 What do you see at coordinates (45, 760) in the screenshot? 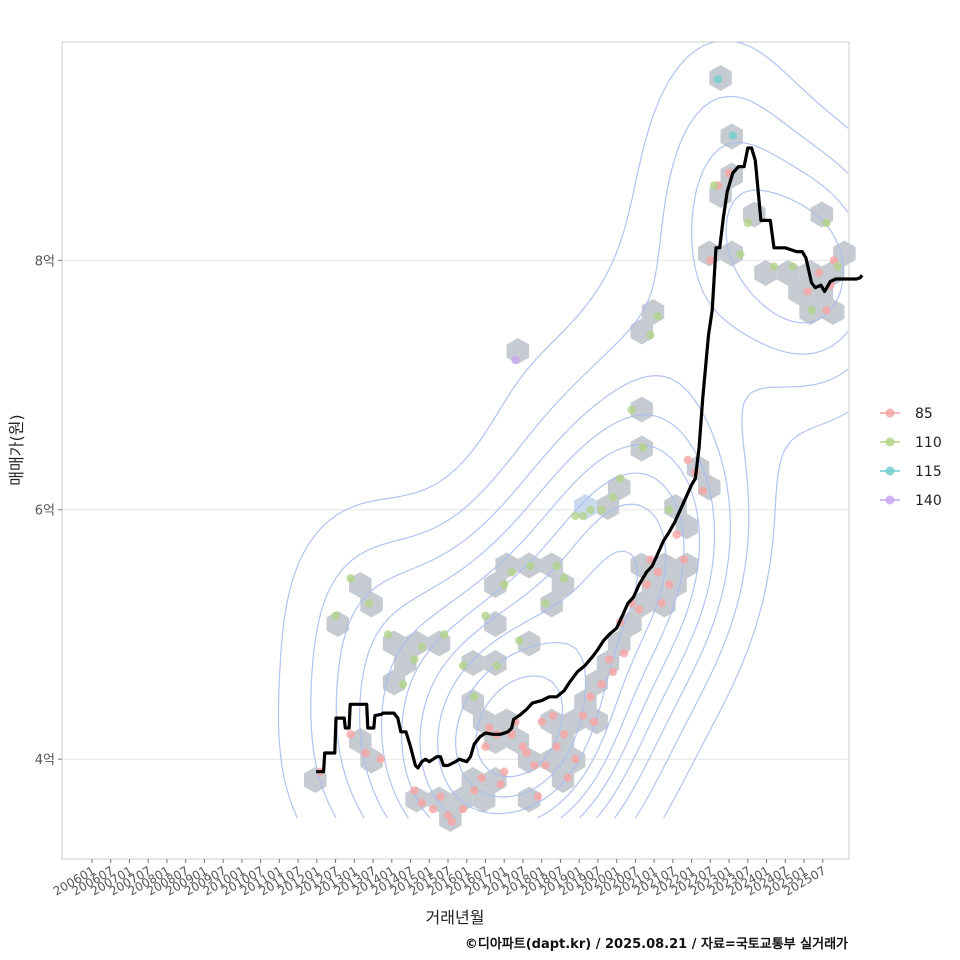
I see `y-tick-label-0: 4억` at bounding box center [45, 760].